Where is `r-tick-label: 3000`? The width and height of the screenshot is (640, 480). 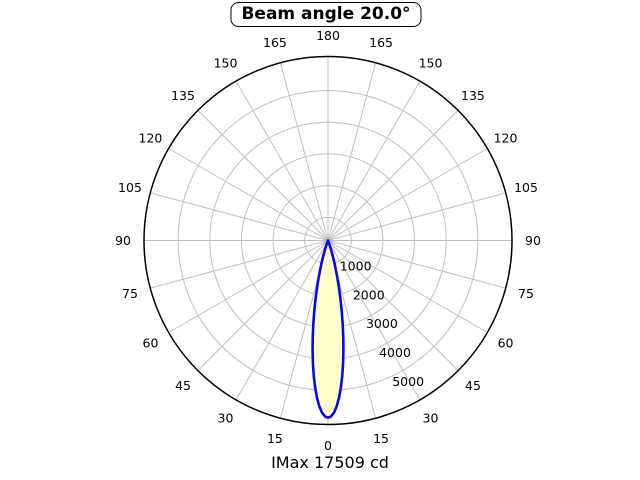 r-tick-label: 3000 is located at coordinates (382, 323).